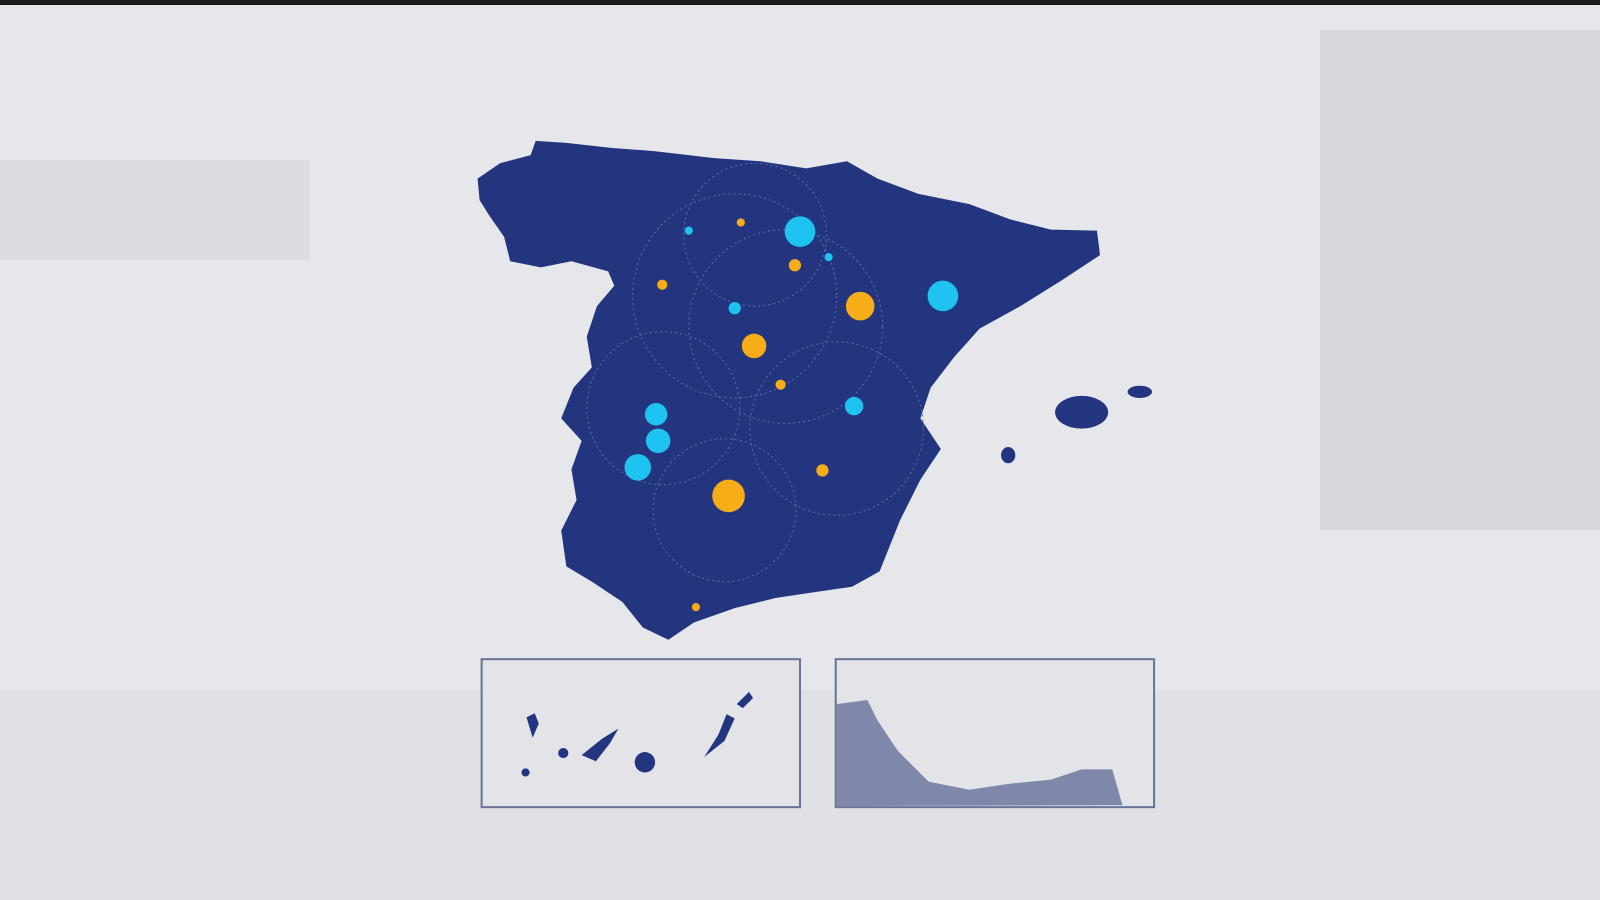 The height and width of the screenshot is (900, 1600). I want to click on ibiza, so click(1008, 455).